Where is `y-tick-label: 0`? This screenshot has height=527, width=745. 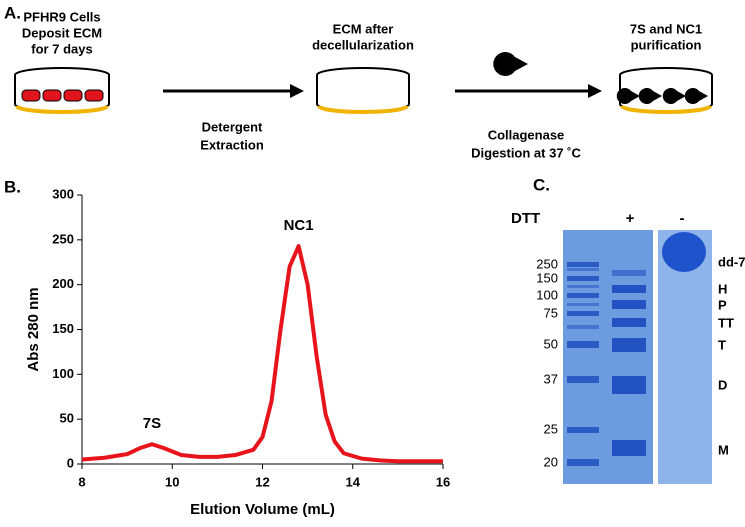 y-tick-label: 0 is located at coordinates (70, 462).